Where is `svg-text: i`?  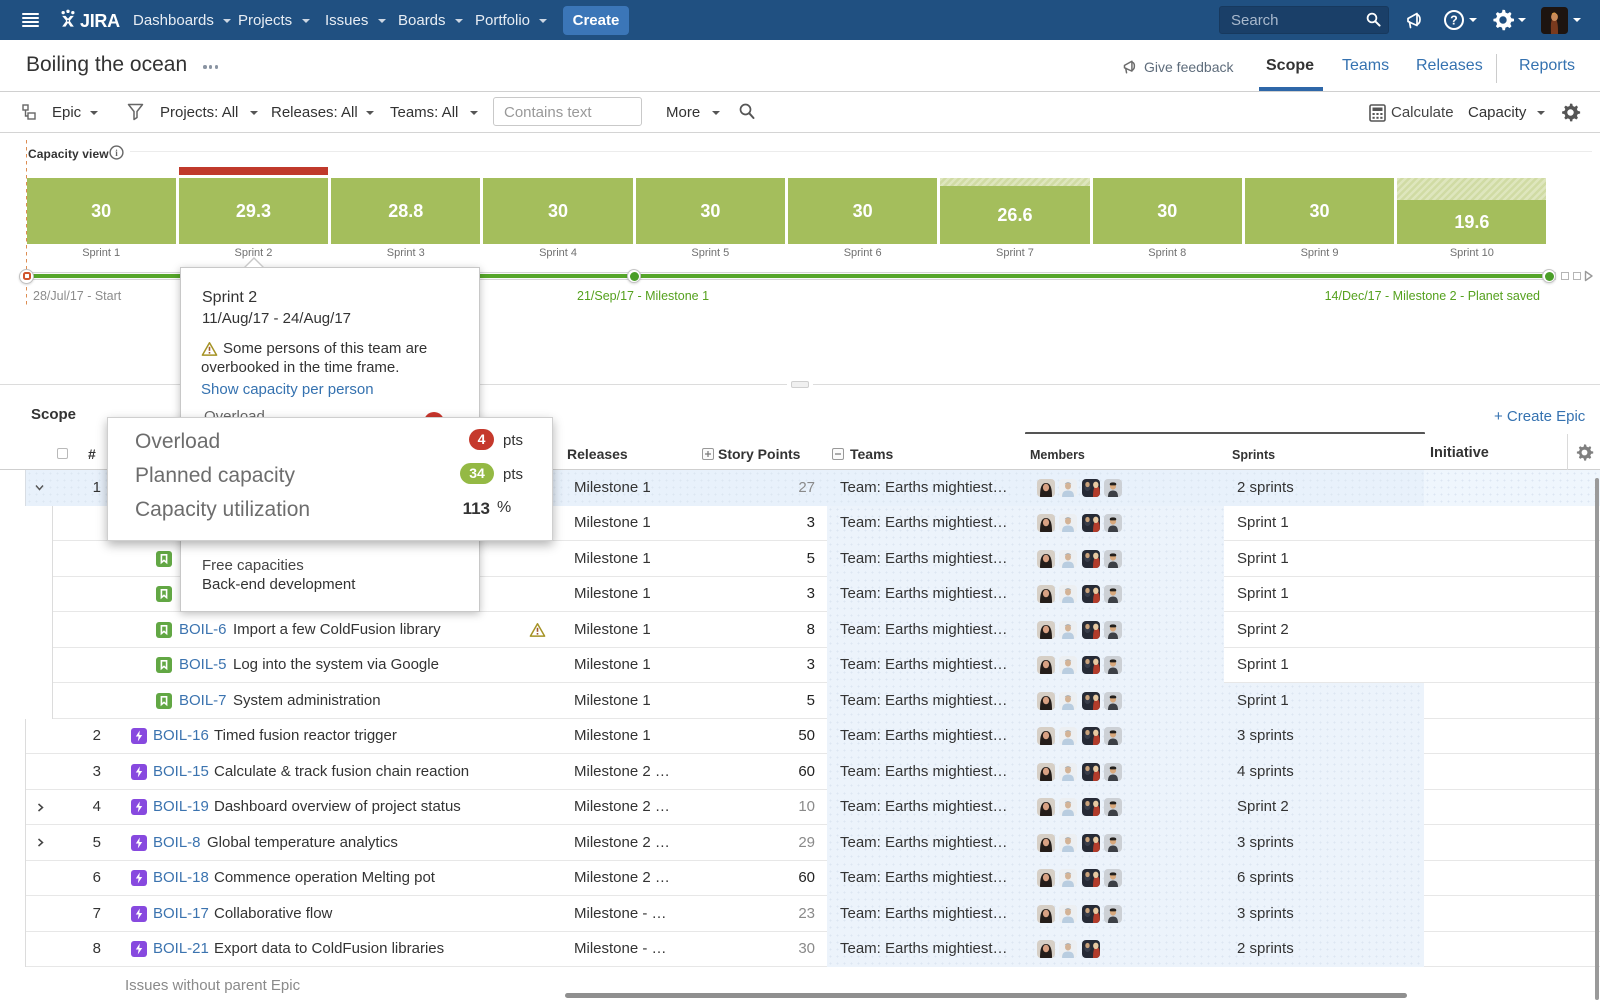 svg-text: i is located at coordinates (116, 153).